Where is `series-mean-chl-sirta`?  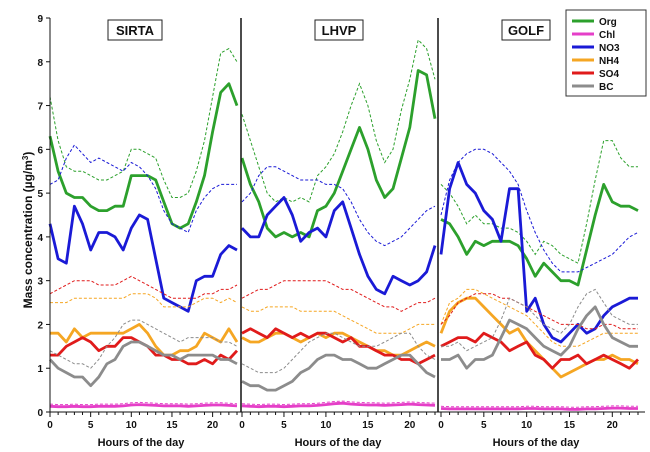
series-mean-chl-sirta is located at coordinates (143, 406).